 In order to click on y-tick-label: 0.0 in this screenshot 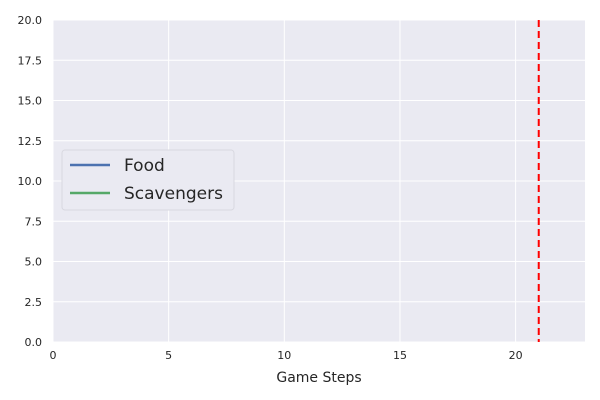, I will do `click(34, 342)`.